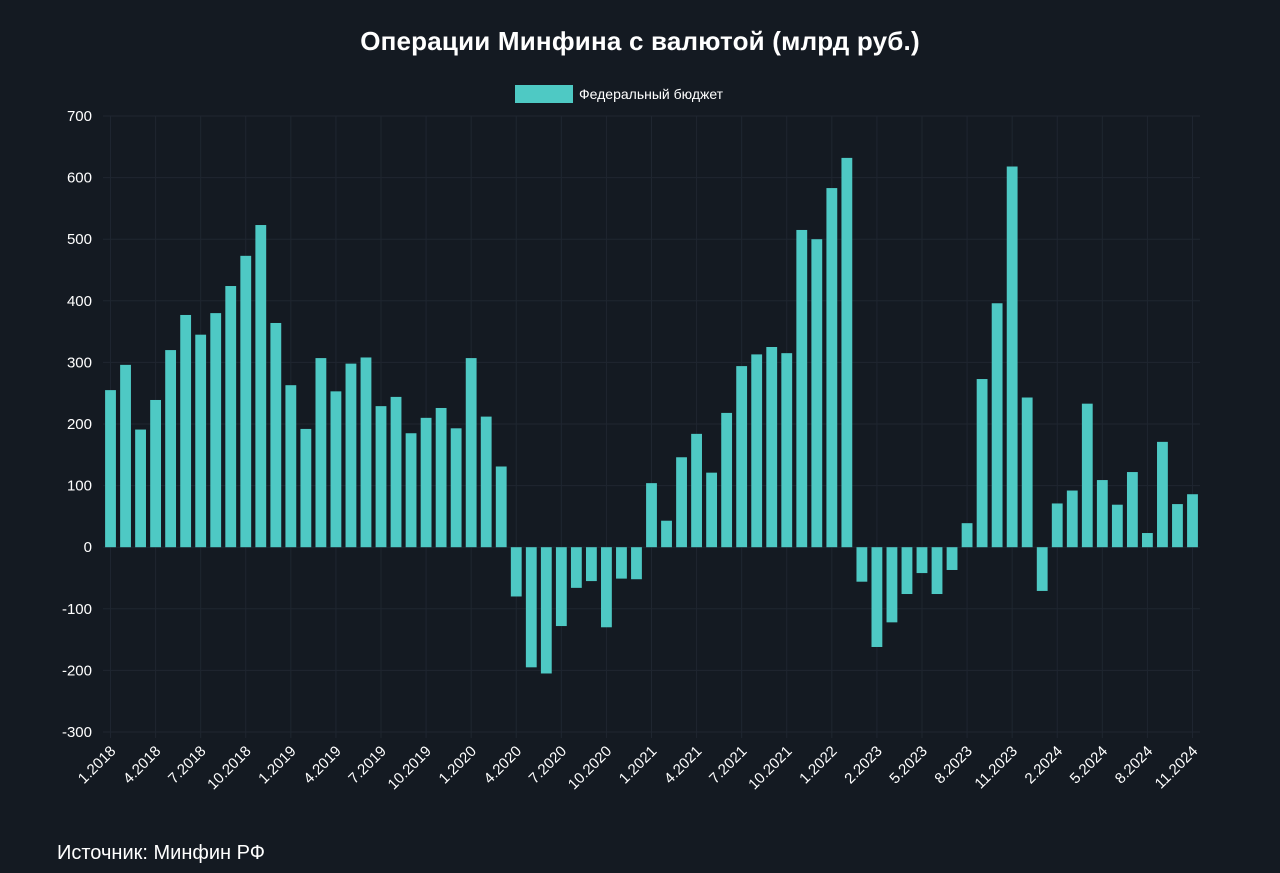  I want to click on bar: 5.2020: -195, so click(531, 607).